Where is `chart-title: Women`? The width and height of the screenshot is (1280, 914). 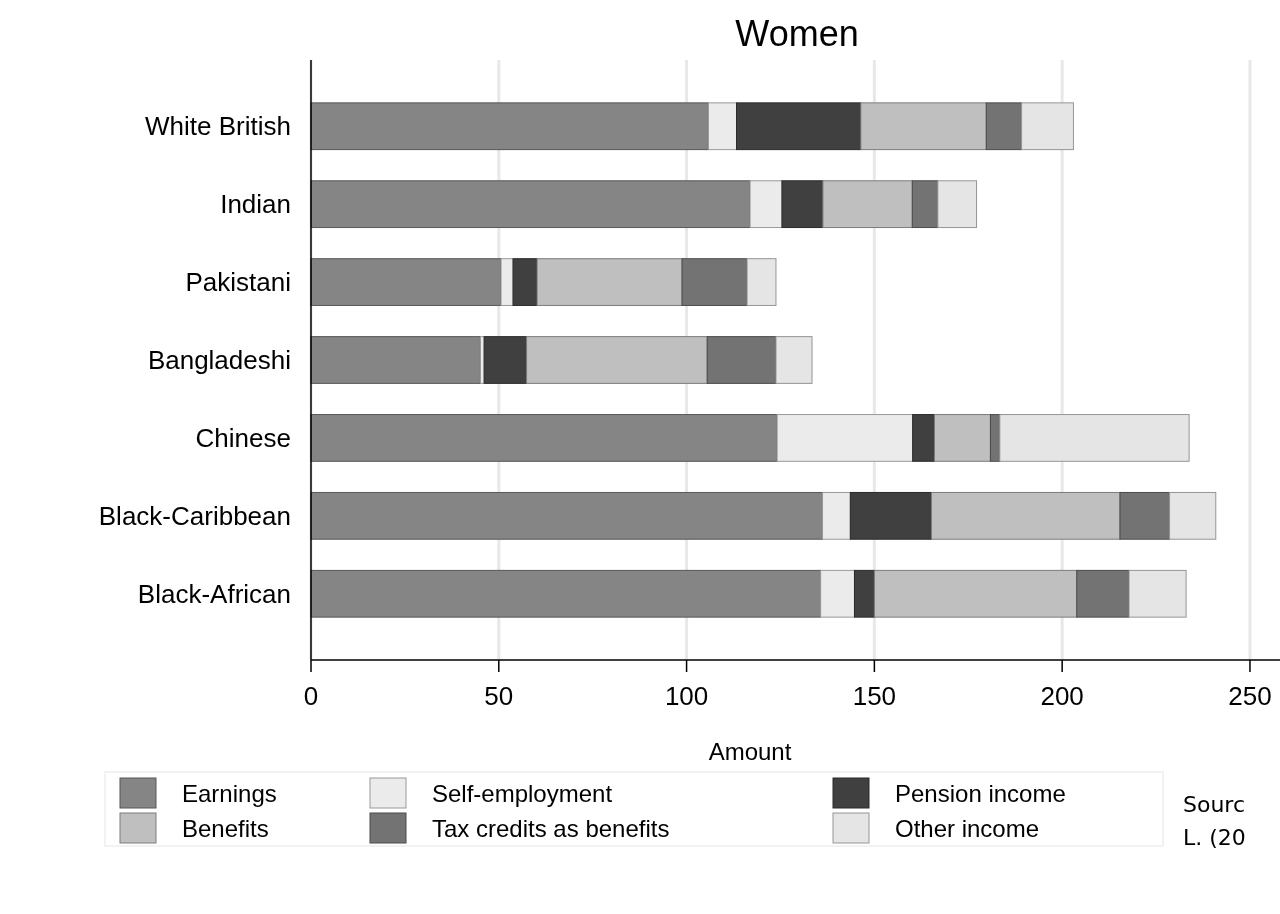 chart-title: Women is located at coordinates (797, 33).